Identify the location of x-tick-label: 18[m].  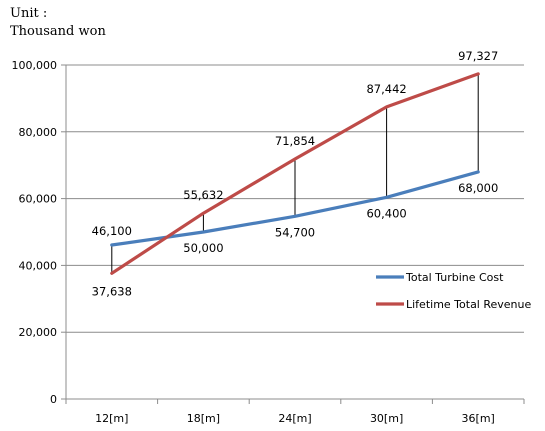
(203, 418).